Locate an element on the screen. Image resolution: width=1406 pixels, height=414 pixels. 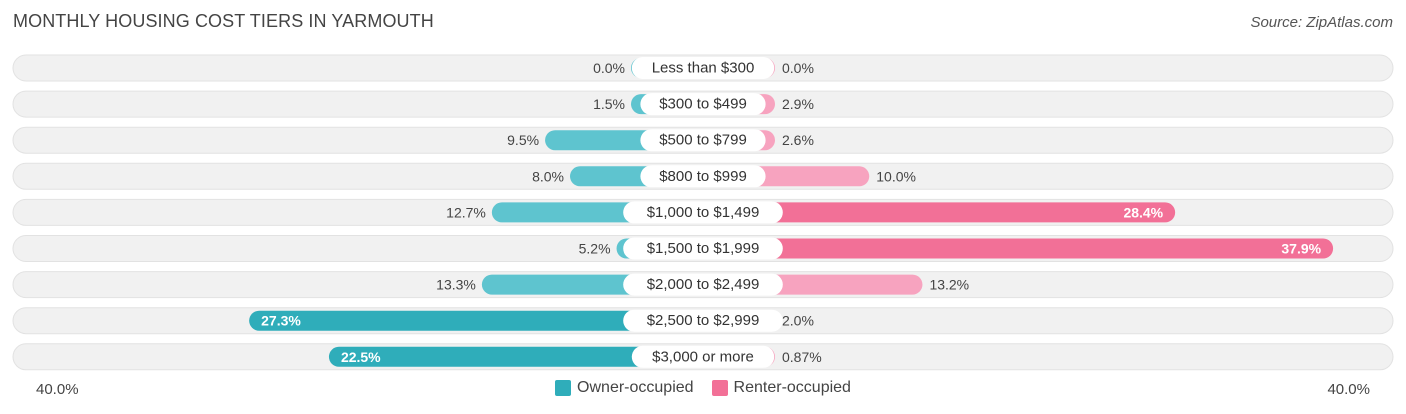
owner-value-label: 27.3% is located at coordinates (281, 321).